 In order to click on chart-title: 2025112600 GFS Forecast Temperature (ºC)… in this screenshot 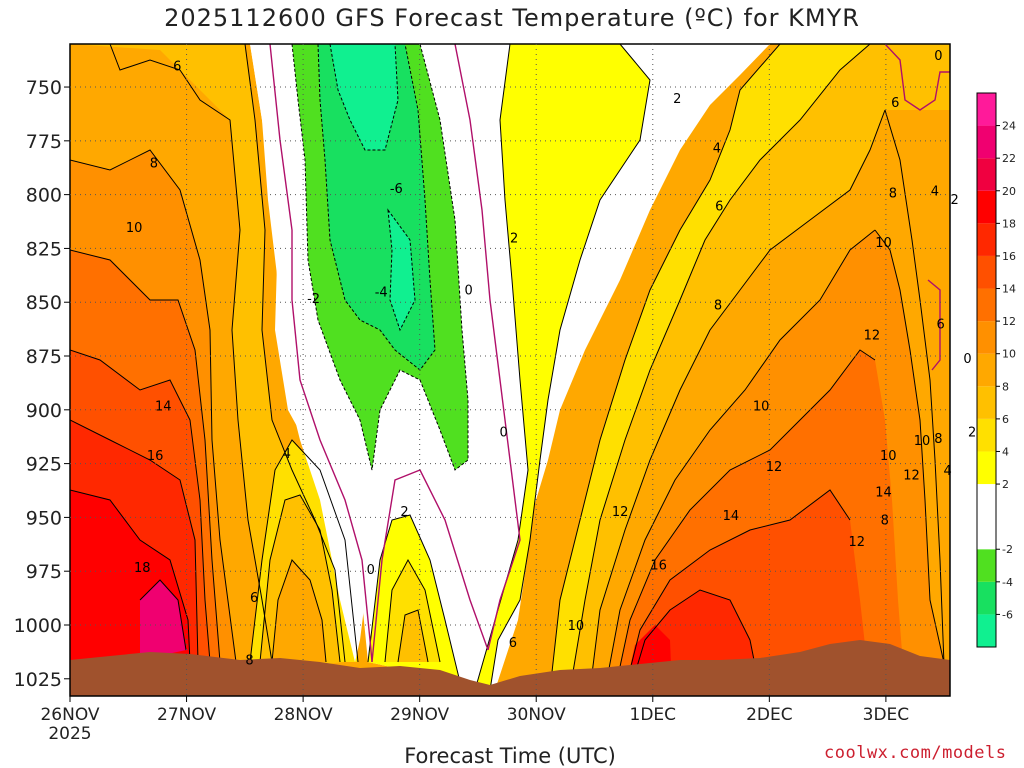, I will do `click(512, 18)`.